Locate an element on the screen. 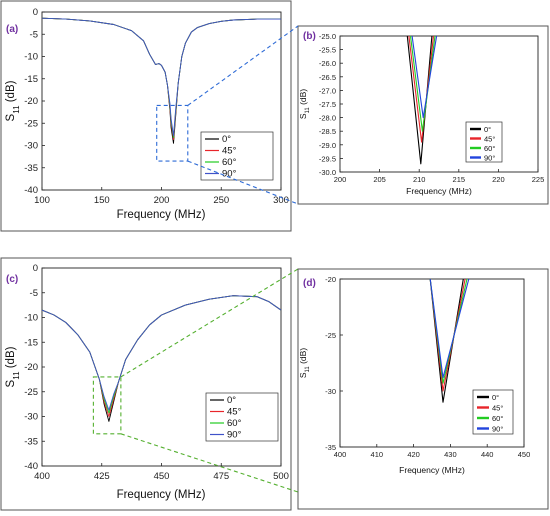 The height and width of the screenshot is (516, 550). series-line-45deg is located at coordinates (421, 89).